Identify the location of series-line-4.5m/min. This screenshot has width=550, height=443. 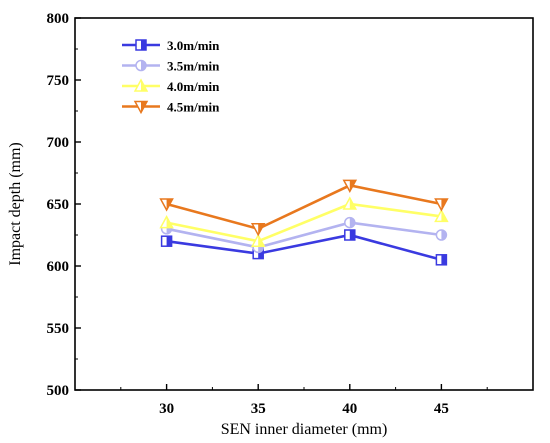
(304, 207).